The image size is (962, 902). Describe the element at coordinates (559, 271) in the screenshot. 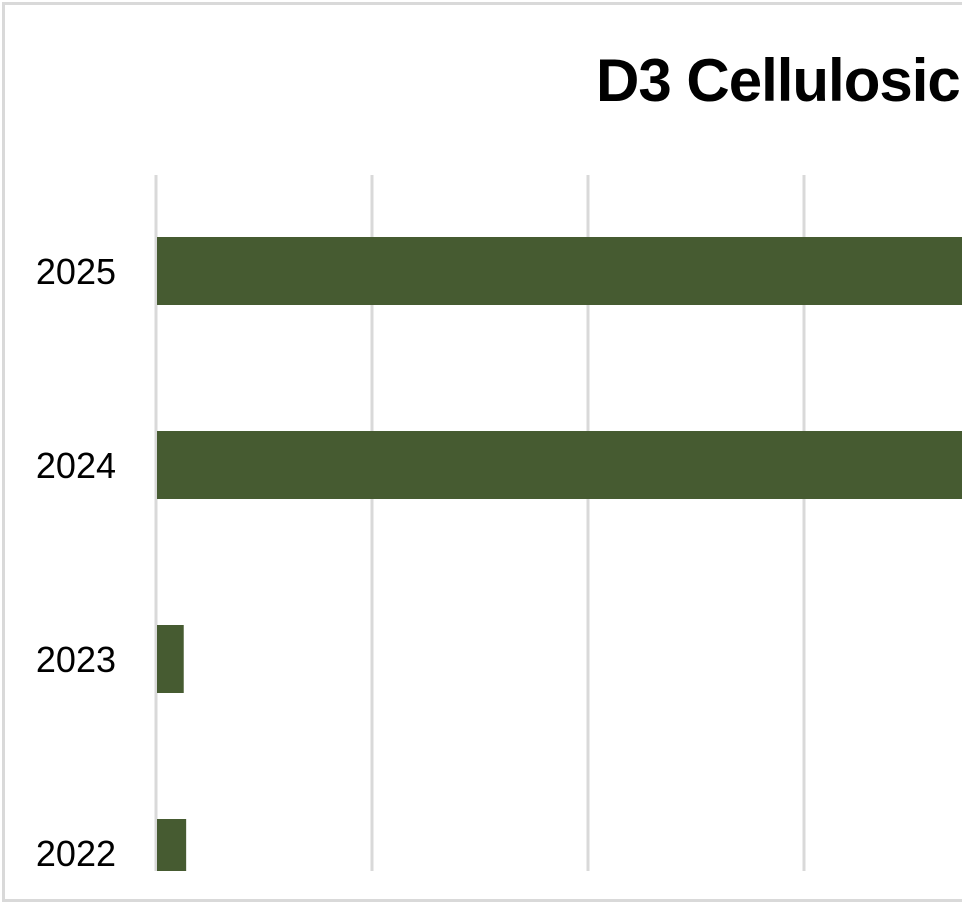

I see `bar-2025` at that location.